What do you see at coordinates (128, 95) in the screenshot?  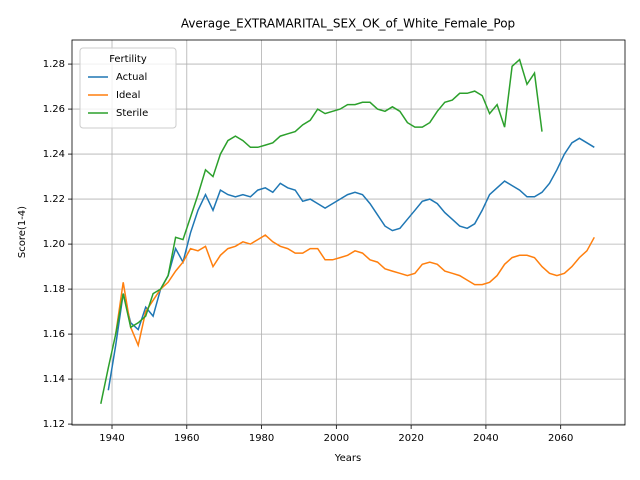 I see `legend-label: Ideal` at bounding box center [128, 95].